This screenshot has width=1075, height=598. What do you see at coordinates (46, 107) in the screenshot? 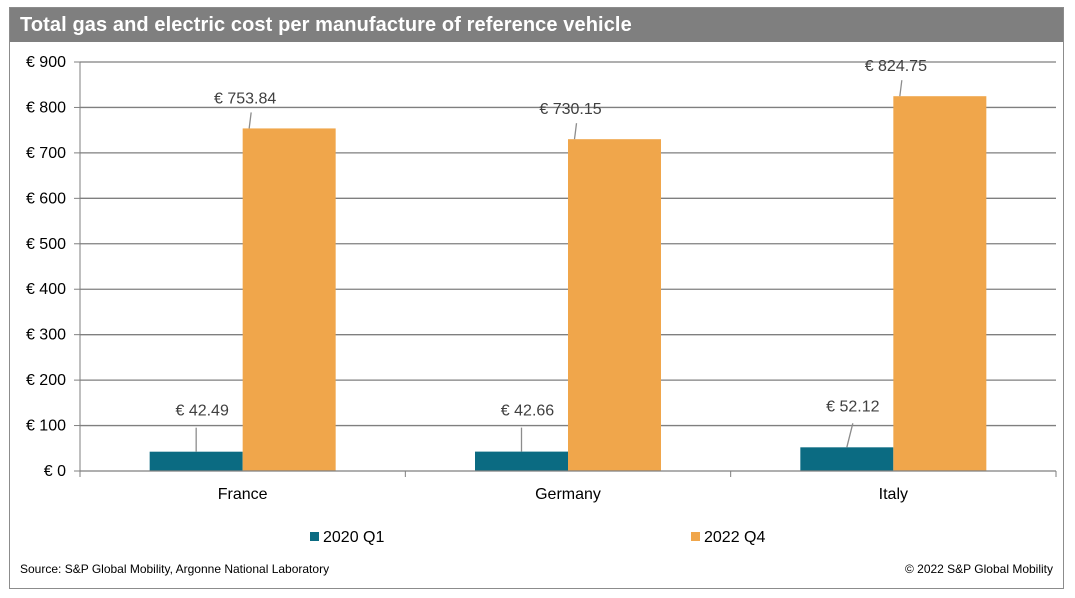
I see `y-tick-label: € 800` at bounding box center [46, 107].